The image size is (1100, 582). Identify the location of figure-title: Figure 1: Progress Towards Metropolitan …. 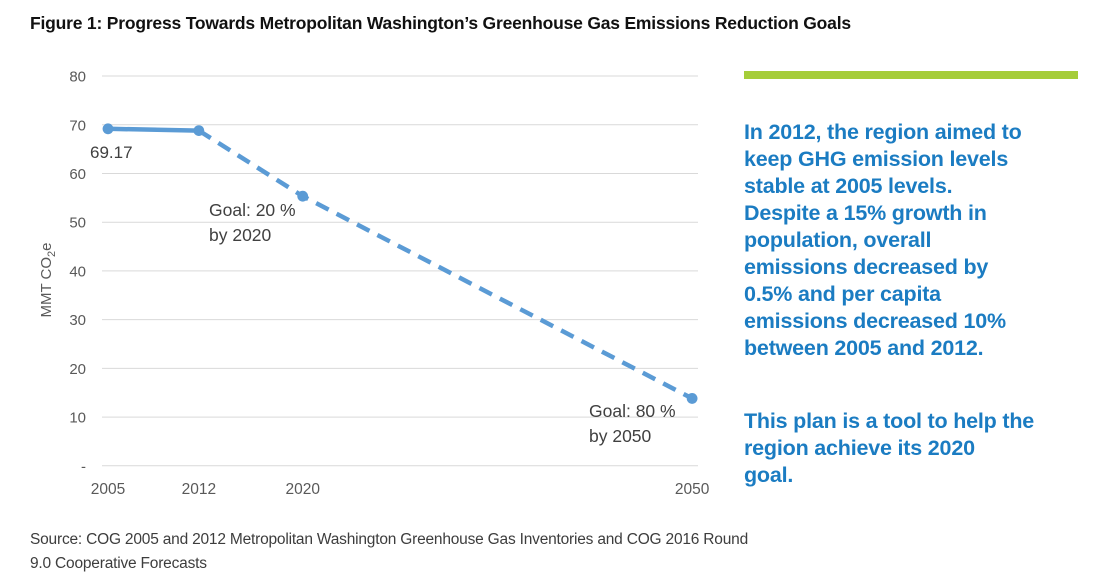
(440, 23).